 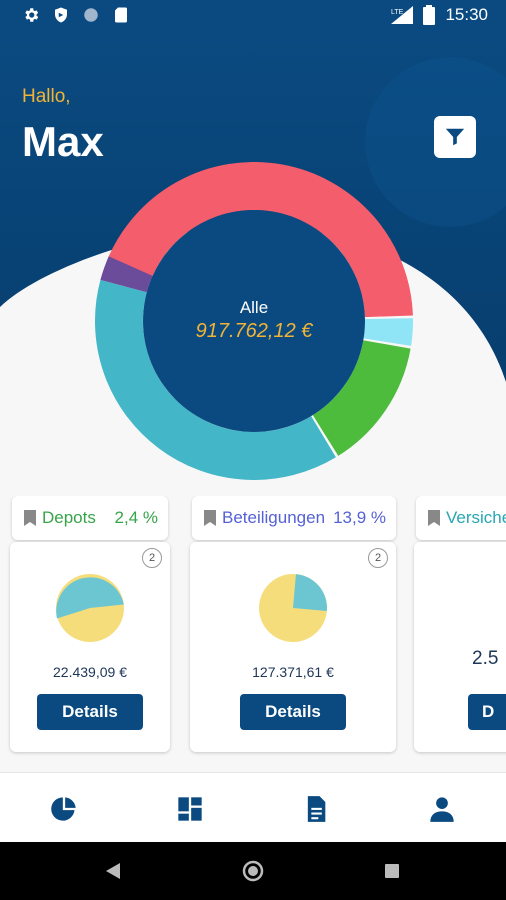 What do you see at coordinates (397, 12) in the screenshot?
I see `svg-text: LTE` at bounding box center [397, 12].